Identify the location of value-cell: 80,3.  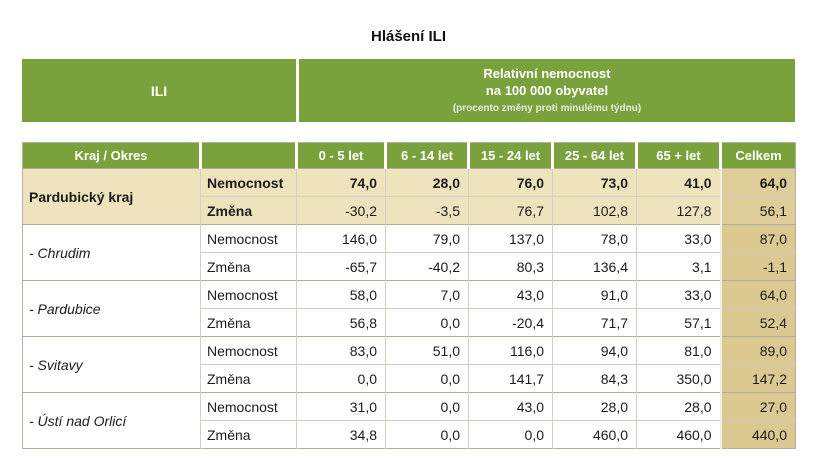
(510, 266).